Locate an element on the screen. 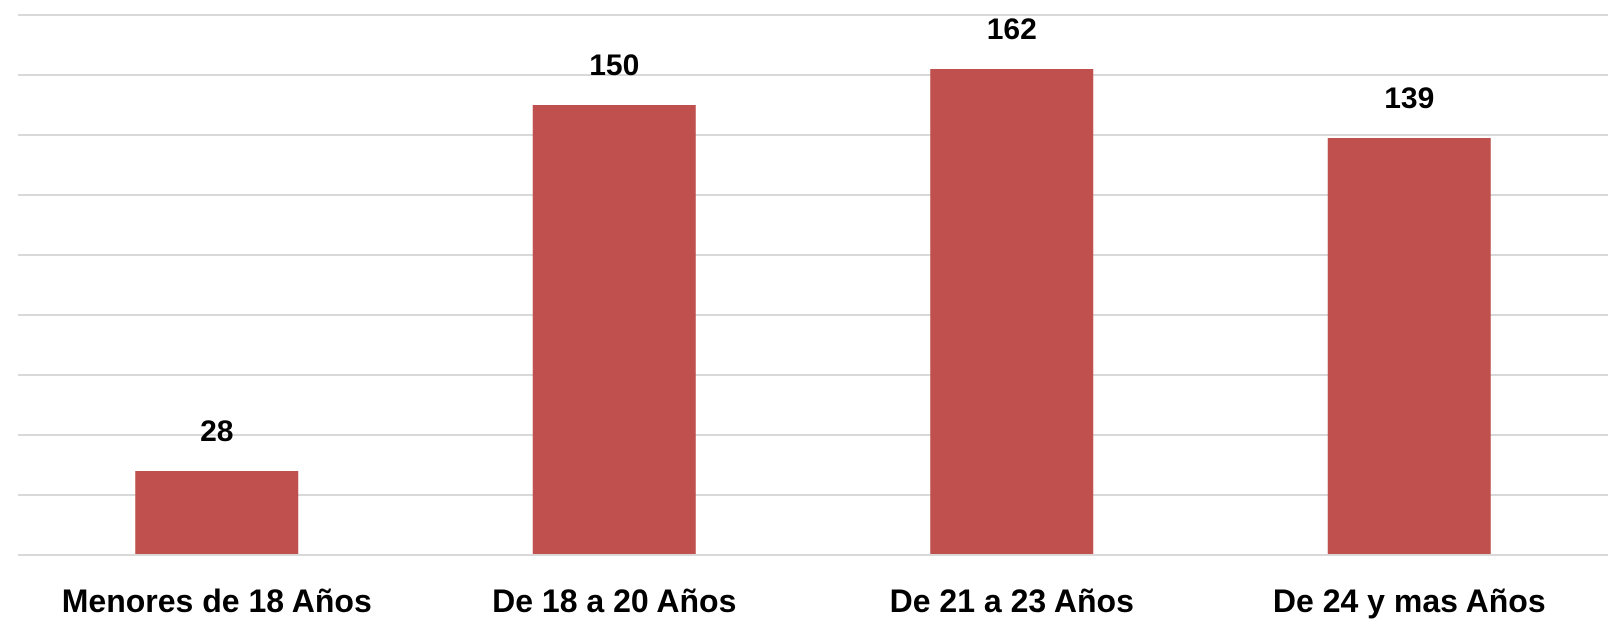  category-label: De 21 a 23 Años is located at coordinates (1012, 601).